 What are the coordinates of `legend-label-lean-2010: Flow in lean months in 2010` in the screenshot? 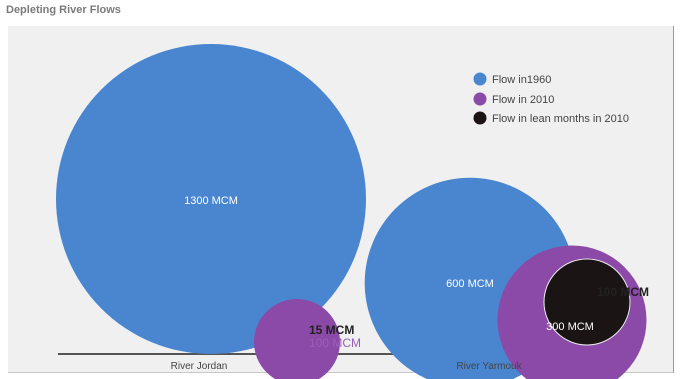 It's located at (560, 119).